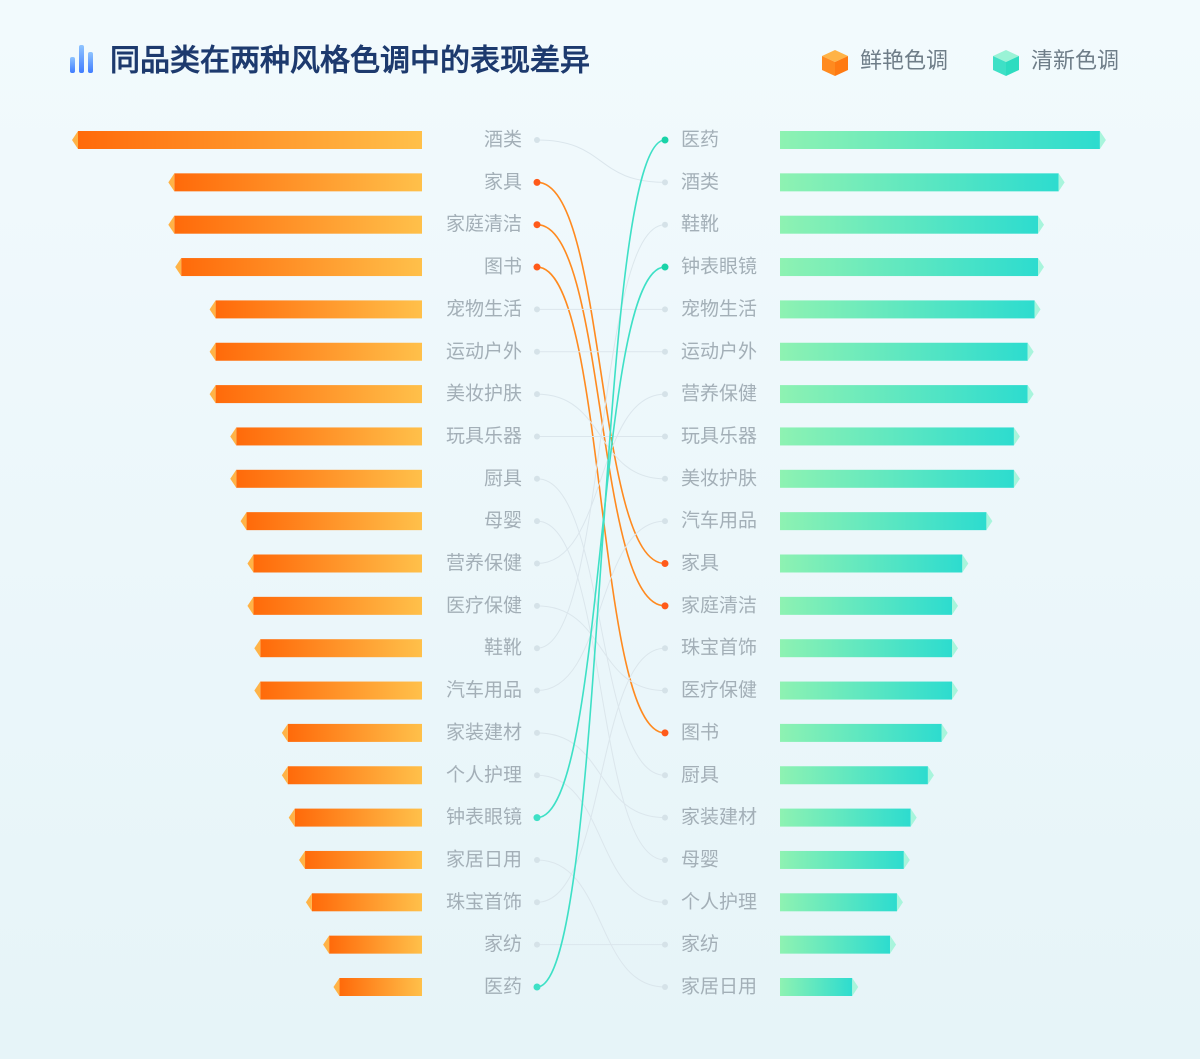 The height and width of the screenshot is (1059, 1200). Describe the element at coordinates (503, 648) in the screenshot. I see `category-label: 鞋靴` at that location.